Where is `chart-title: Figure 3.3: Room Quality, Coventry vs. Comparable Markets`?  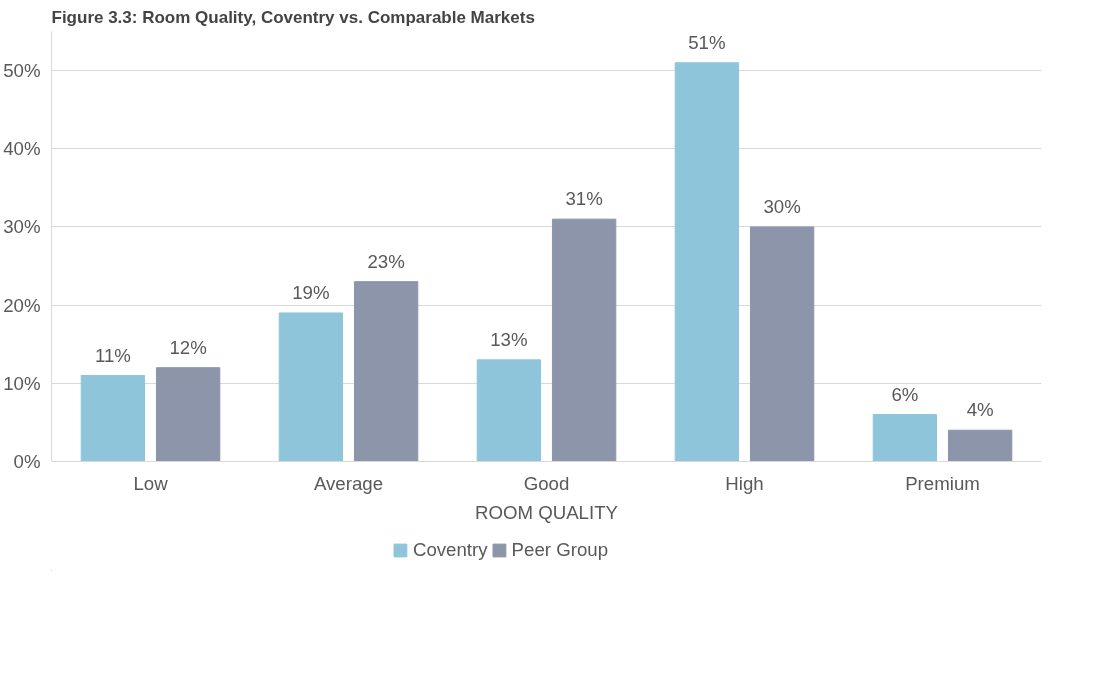 chart-title: Figure 3.3: Room Quality, Coventry vs. Comparable Markets is located at coordinates (293, 17).